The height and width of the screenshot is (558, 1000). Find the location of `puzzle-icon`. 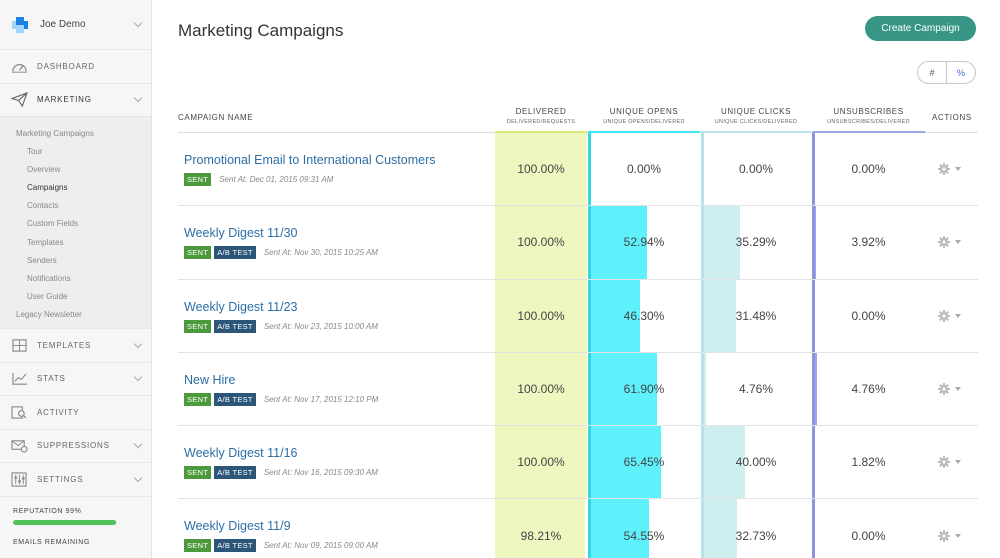

puzzle-icon is located at coordinates (19, 345).